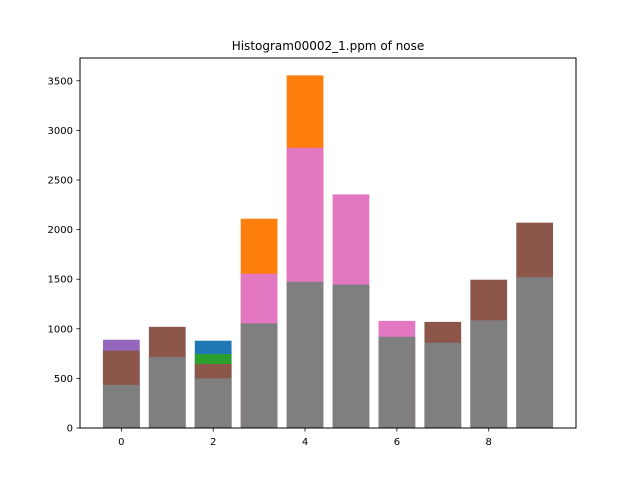 The image size is (640, 480). Describe the element at coordinates (489, 442) in the screenshot. I see `x-tick-label: 8` at that location.